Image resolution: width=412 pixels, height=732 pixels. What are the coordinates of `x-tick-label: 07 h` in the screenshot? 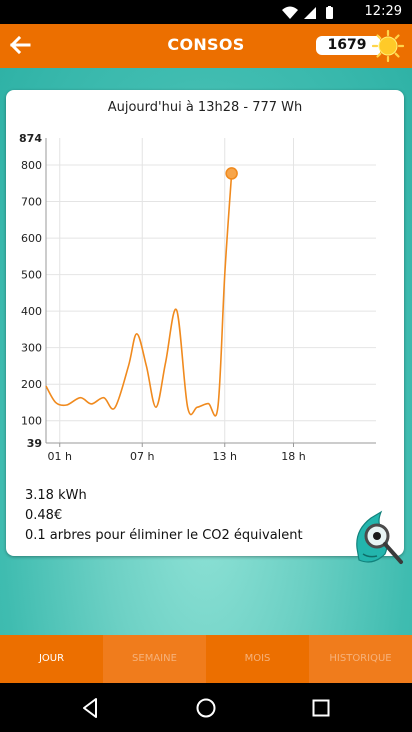 It's located at (142, 456).